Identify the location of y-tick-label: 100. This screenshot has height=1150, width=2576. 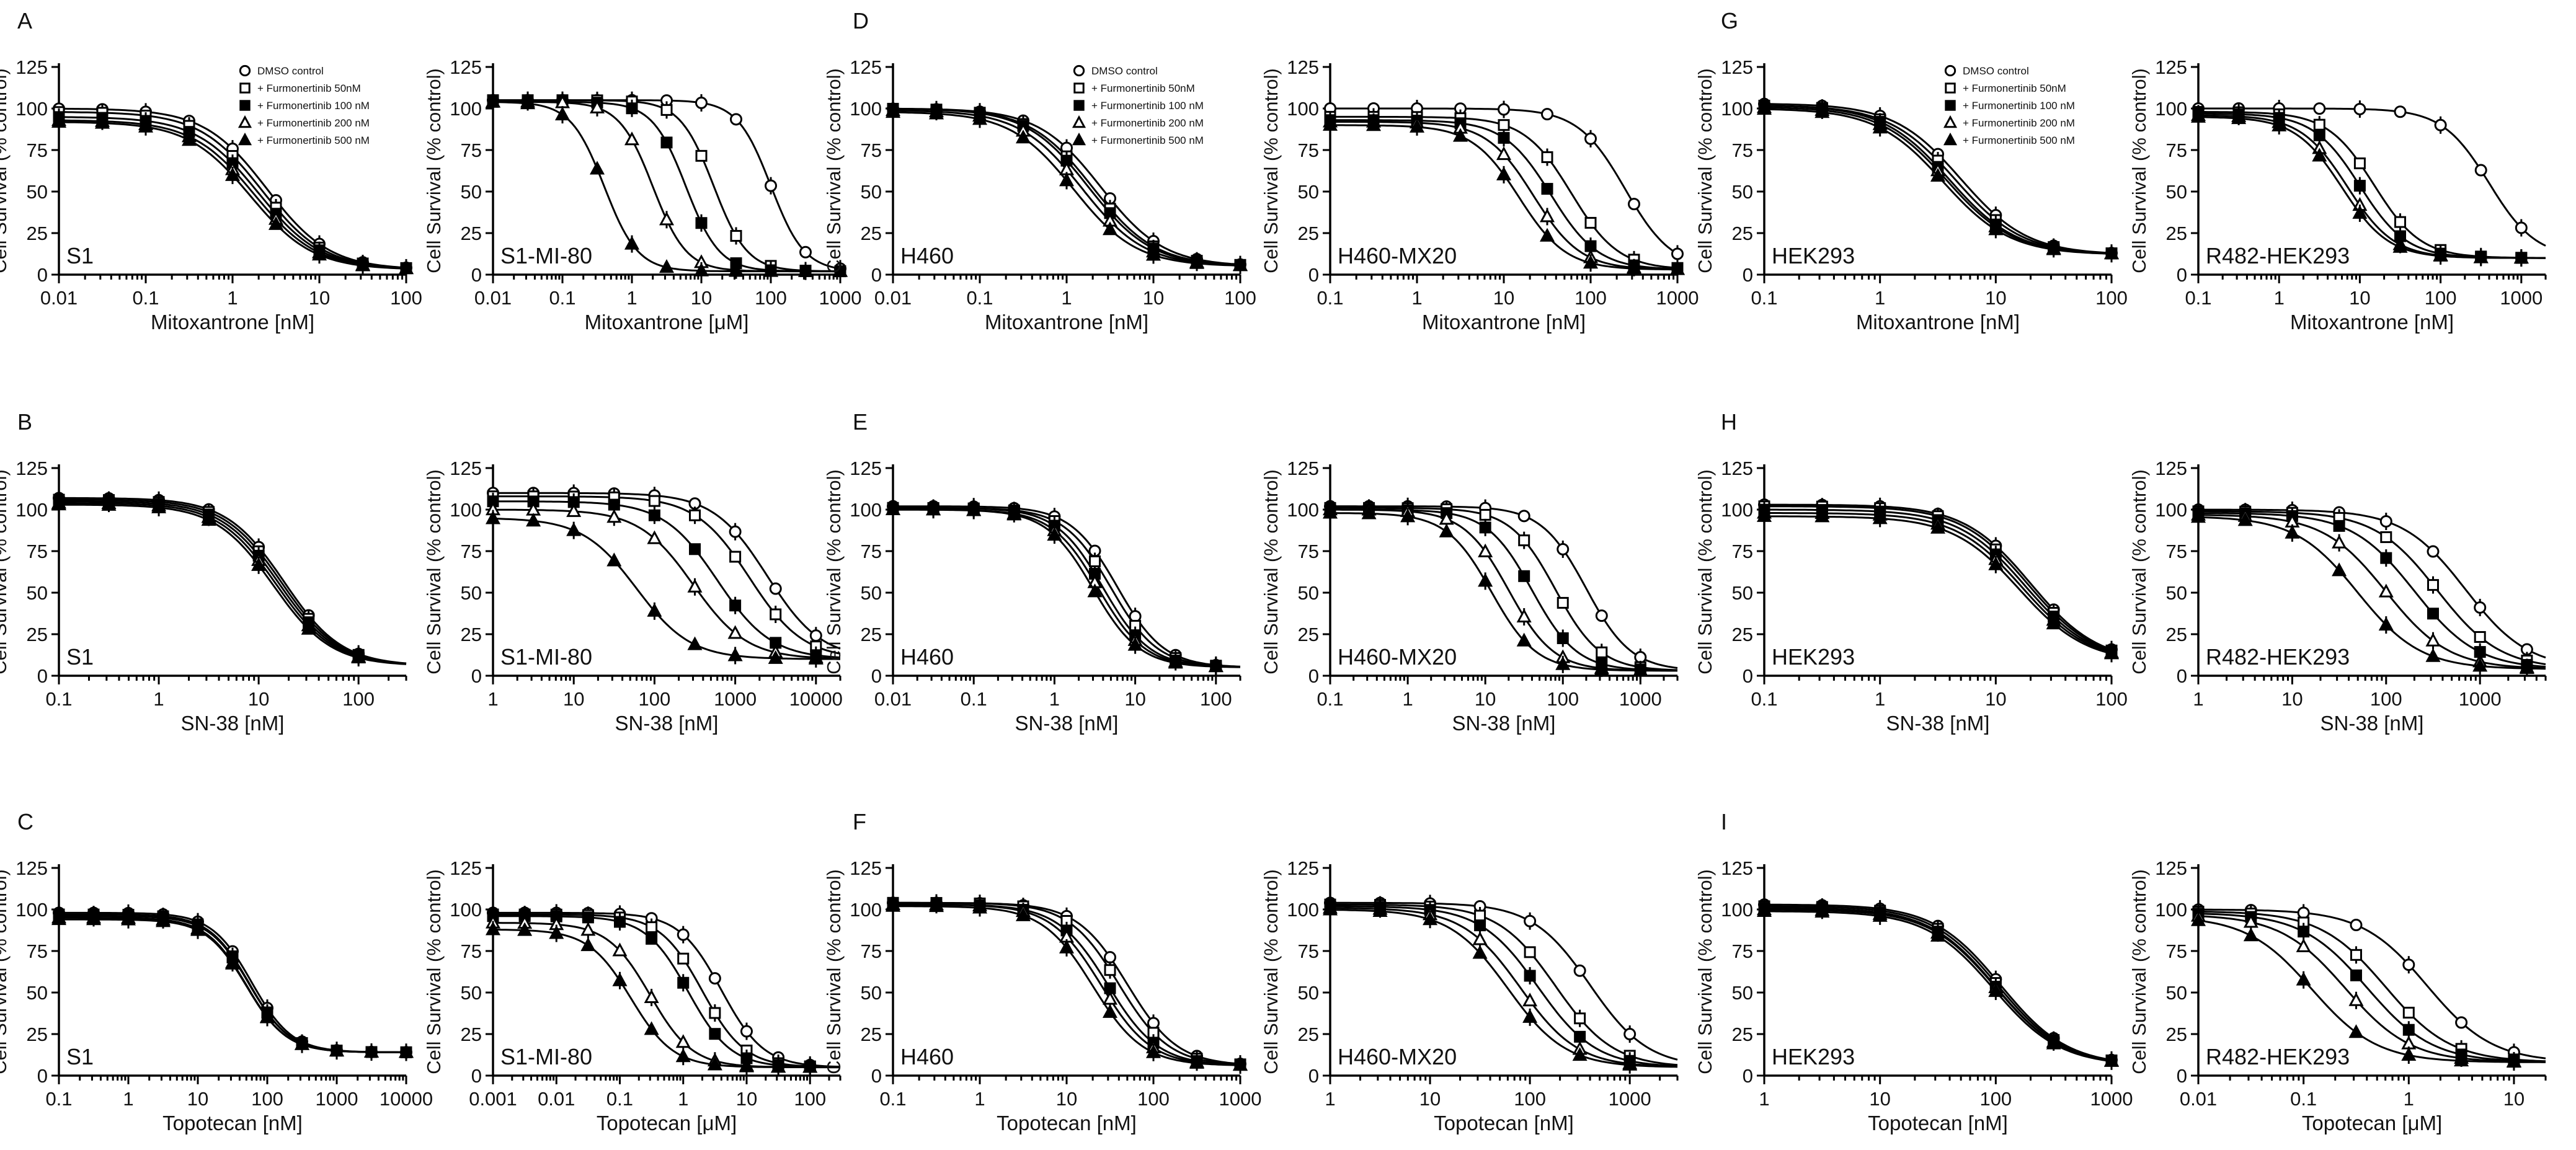
(1737, 910).